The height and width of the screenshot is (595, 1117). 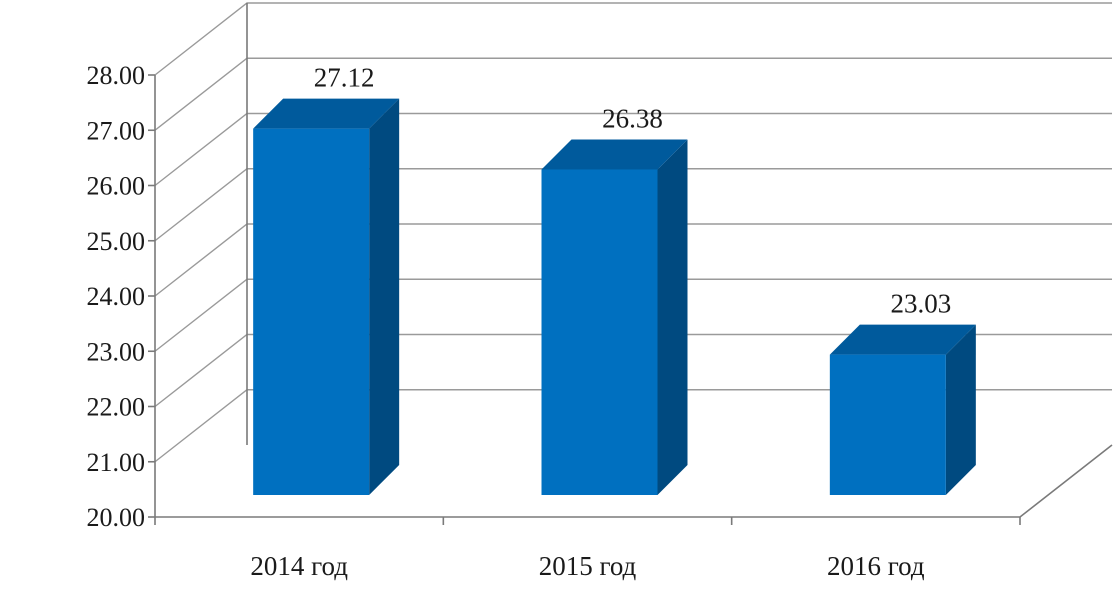 What do you see at coordinates (876, 566) in the screenshot?
I see `category-label: 2016 год` at bounding box center [876, 566].